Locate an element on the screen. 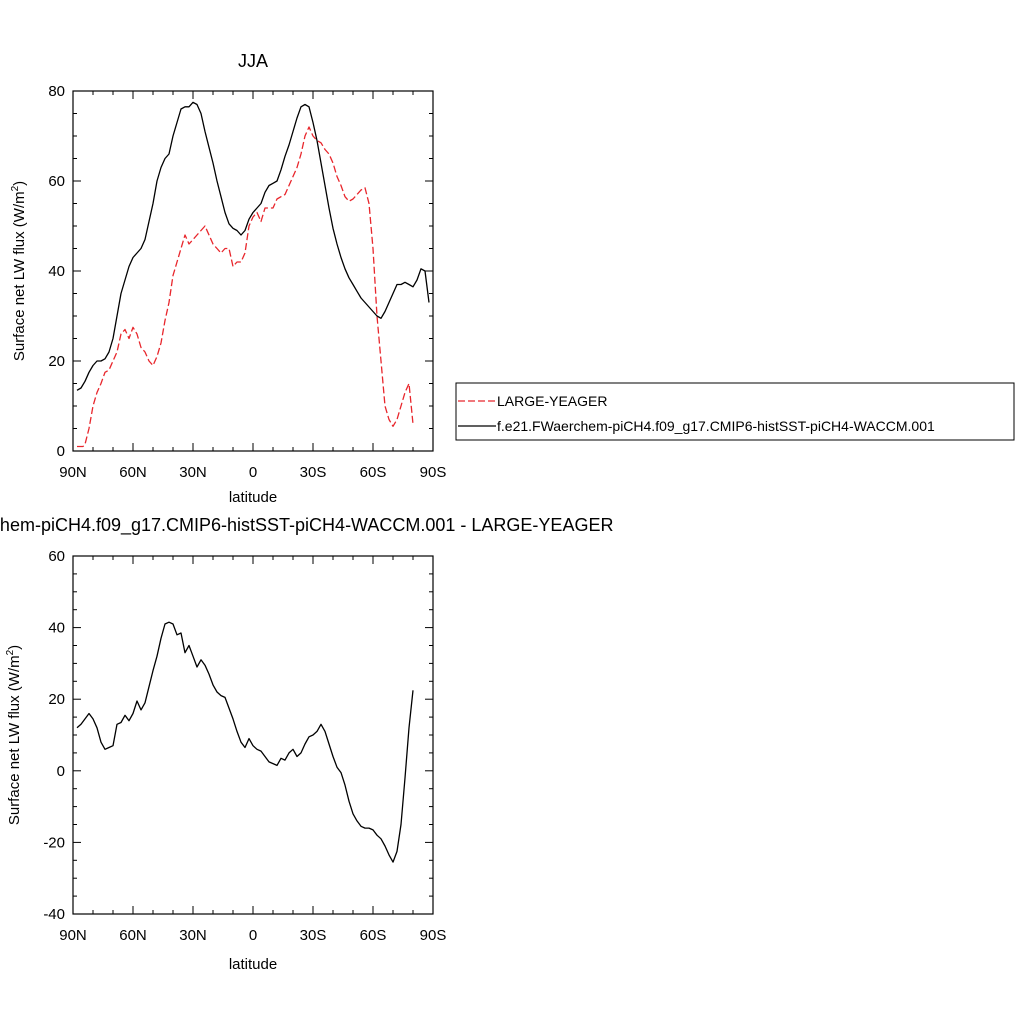 Image resolution: width=1024 pixels, height=1024 pixels. legend-label: LARGE-YEAGER is located at coordinates (552, 401).